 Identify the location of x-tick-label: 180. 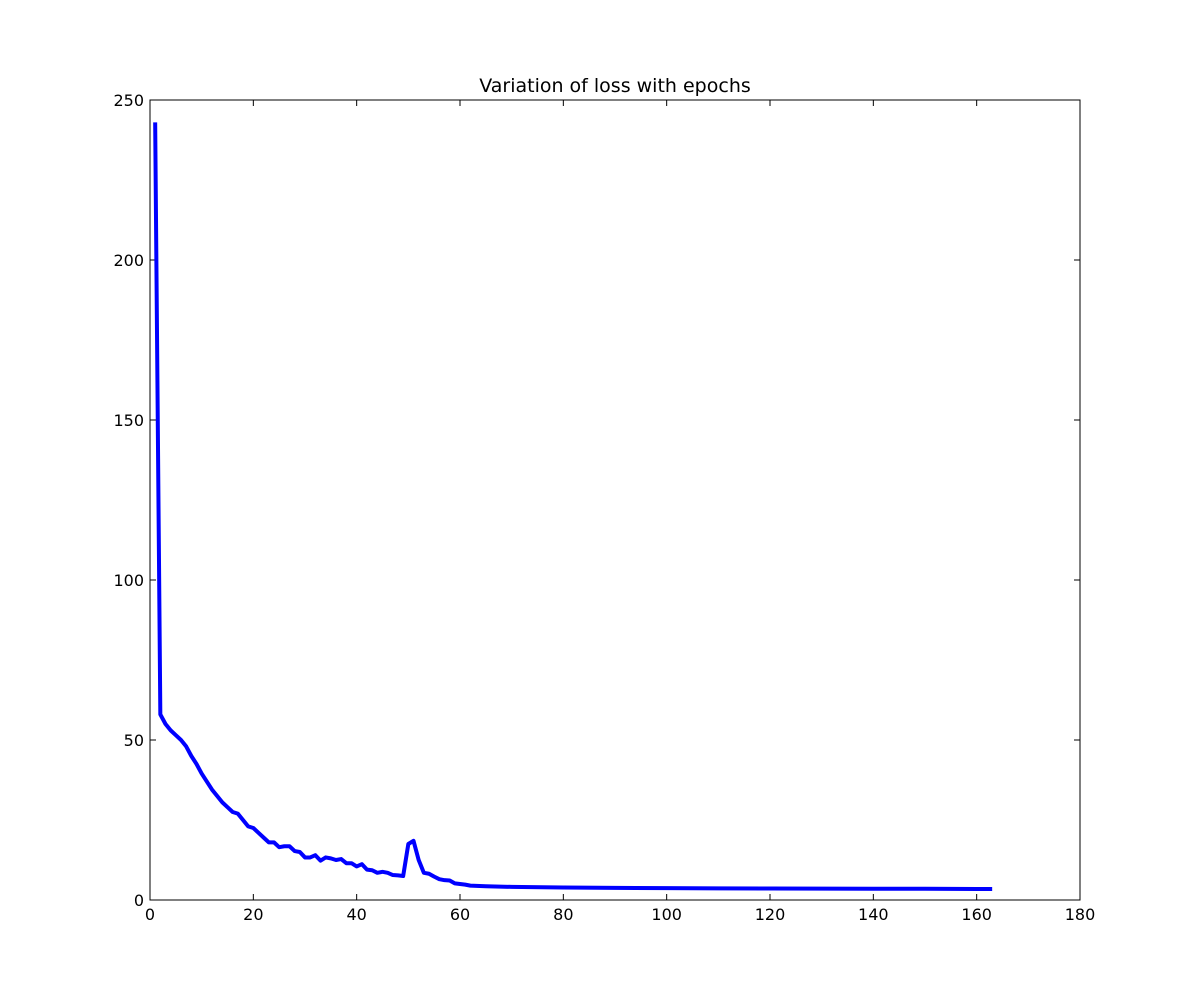
(1080, 914).